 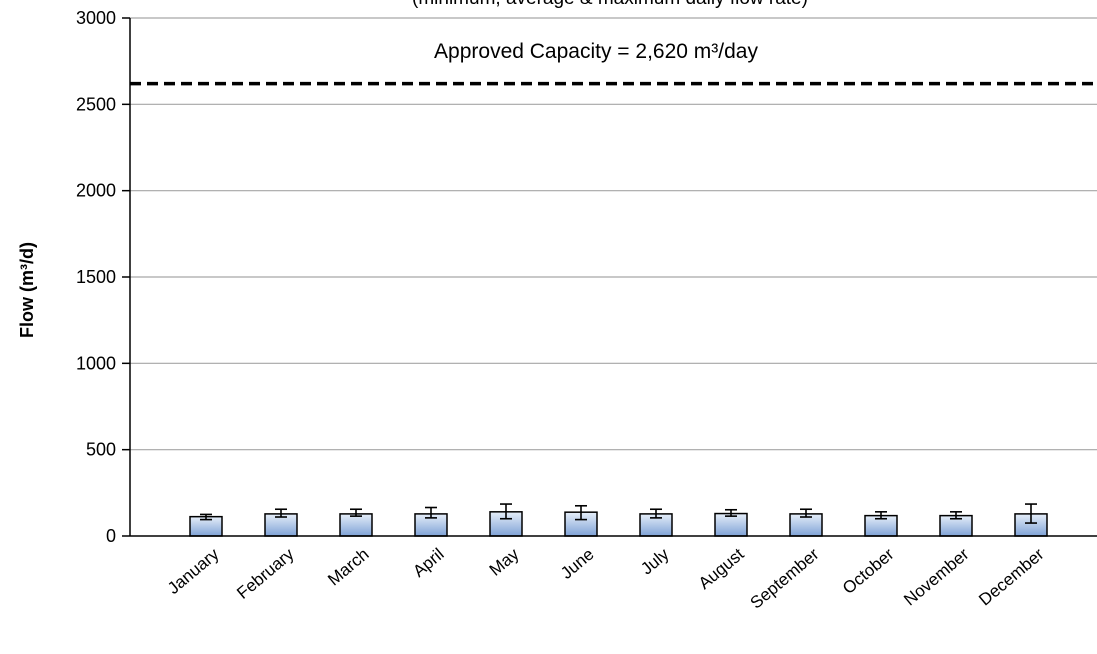 I want to click on x-tick-label: May, so click(x=504, y=562).